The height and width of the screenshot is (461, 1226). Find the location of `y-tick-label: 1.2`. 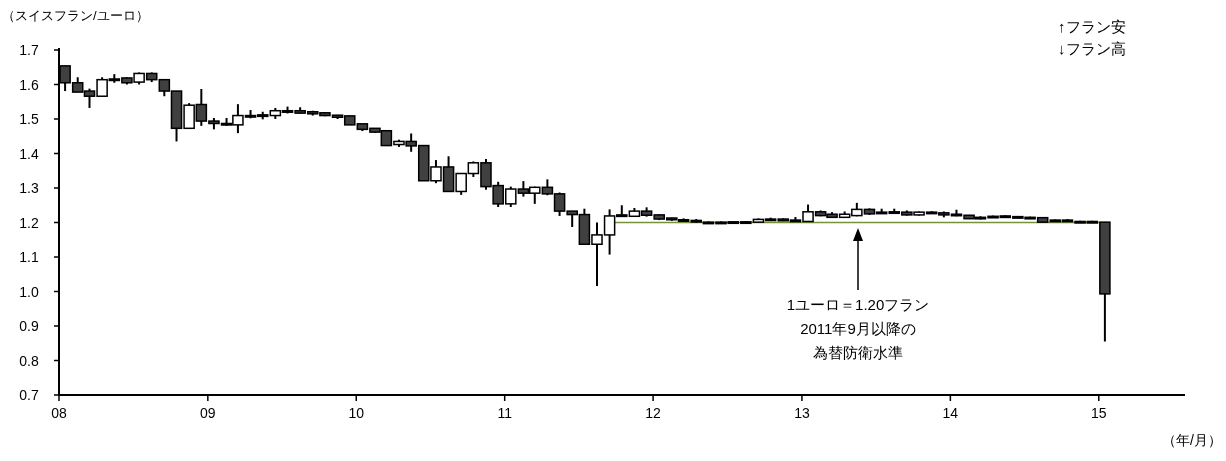

y-tick-label: 1.2 is located at coordinates (29, 222).